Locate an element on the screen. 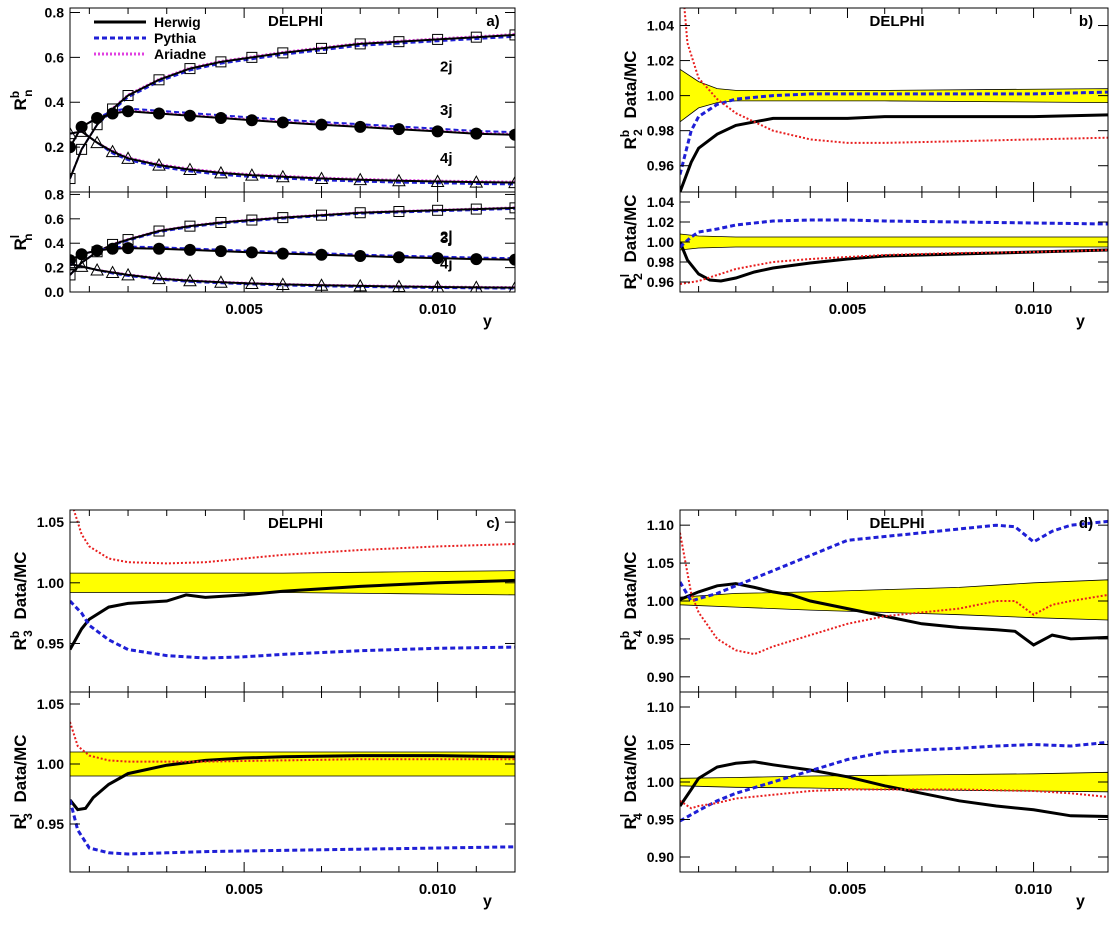 This screenshot has width=1112, height=938. markers-2j is located at coordinates (292, 107).